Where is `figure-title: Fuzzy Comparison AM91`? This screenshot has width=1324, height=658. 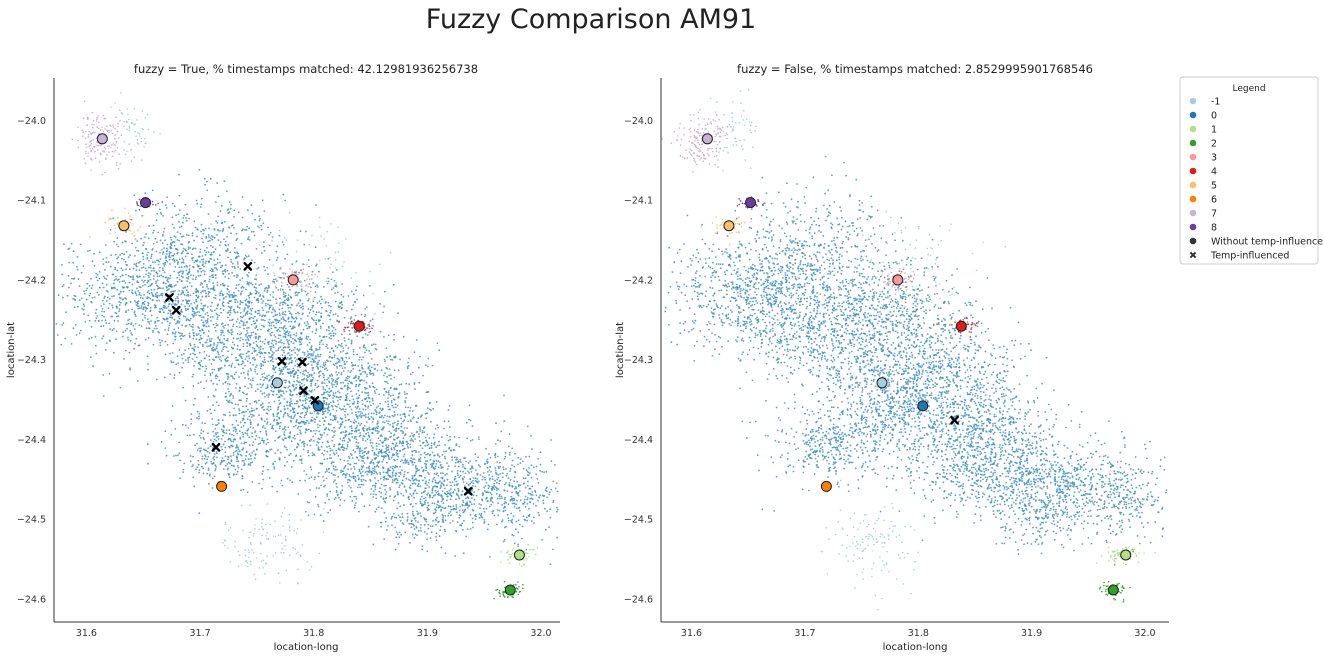 figure-title: Fuzzy Comparison AM91 is located at coordinates (591, 19).